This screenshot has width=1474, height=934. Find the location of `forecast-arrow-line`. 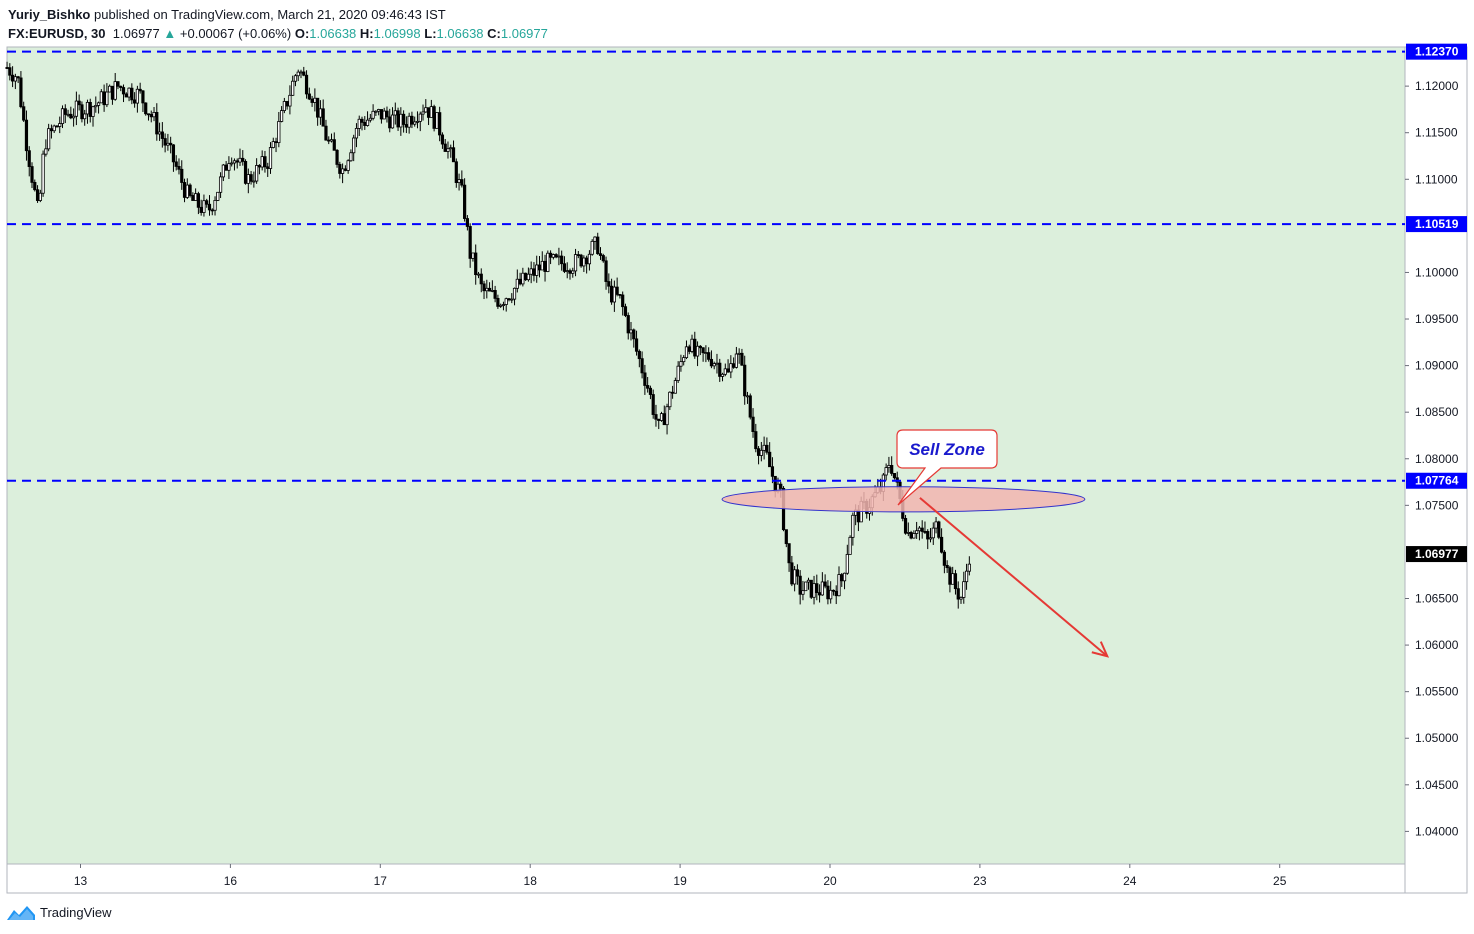

forecast-arrow-line is located at coordinates (1013, 577).